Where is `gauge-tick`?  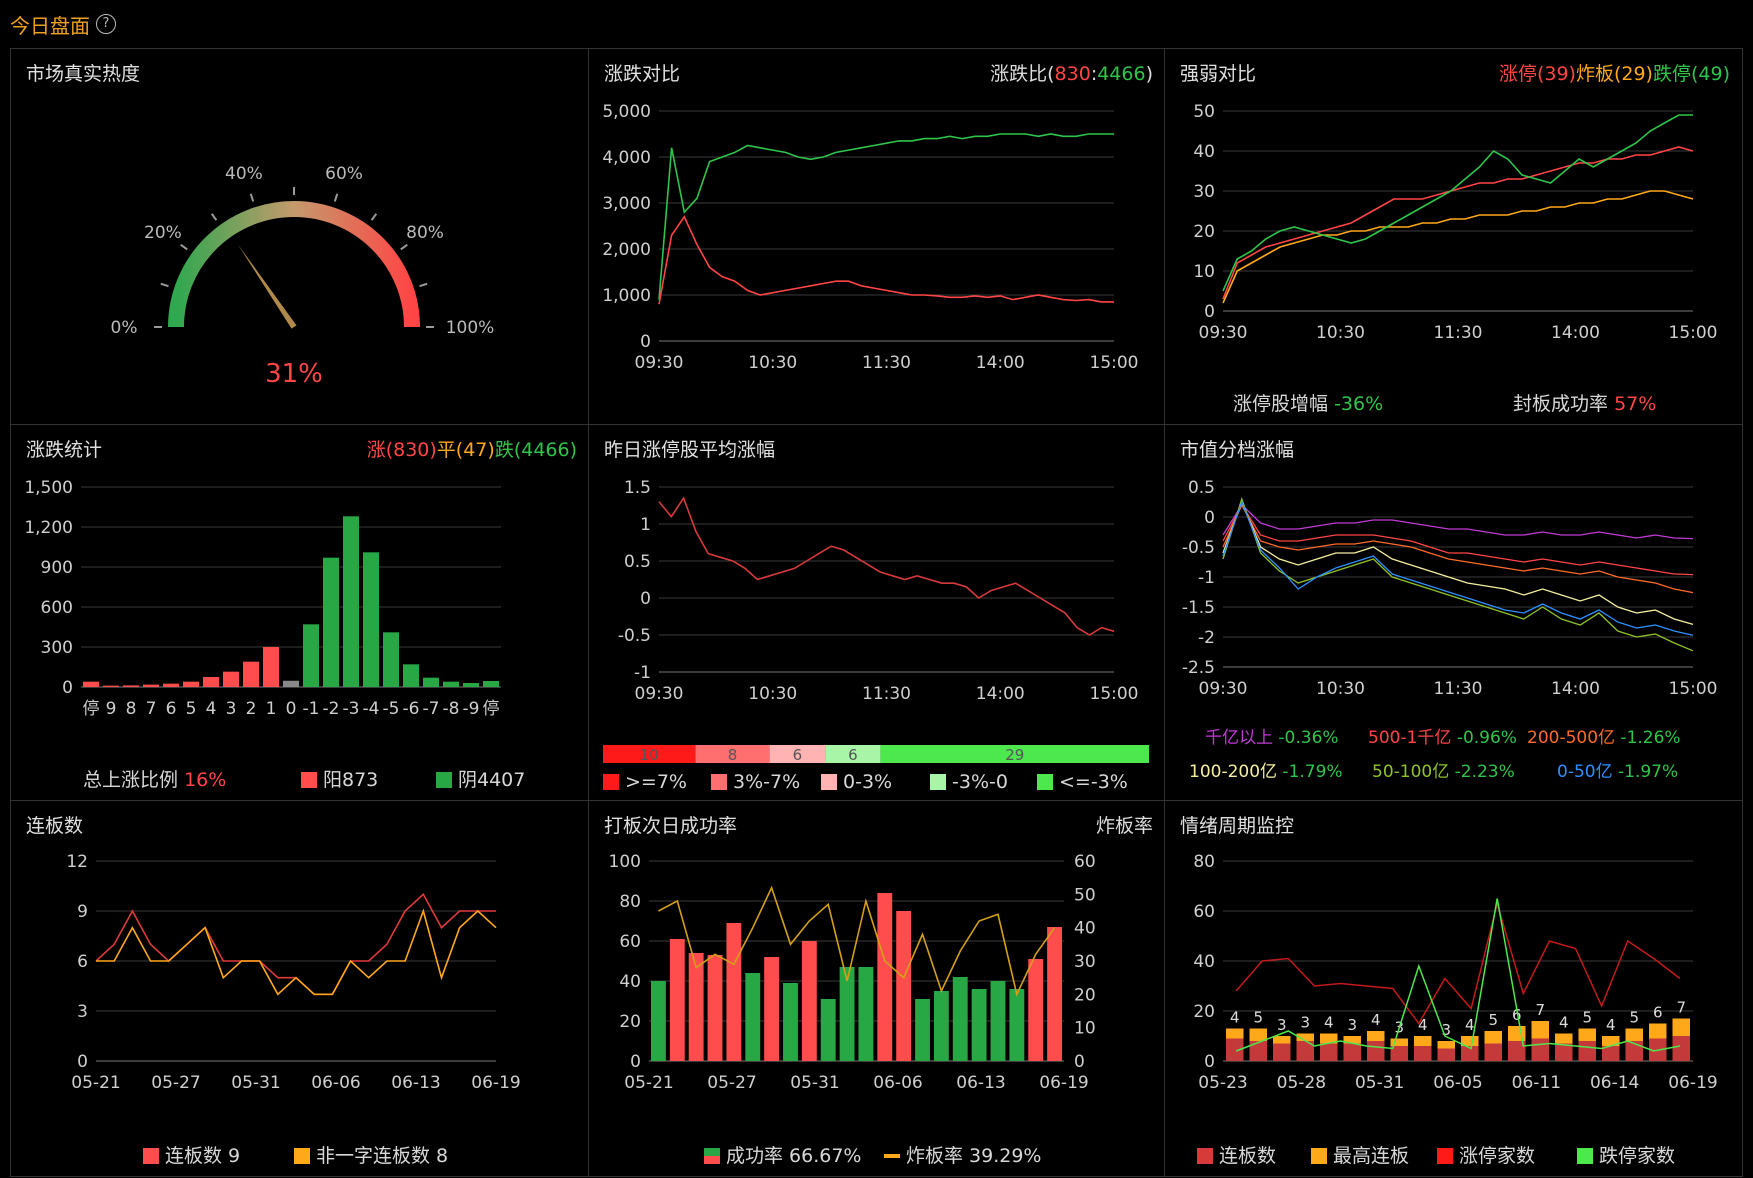
gauge-tick is located at coordinates (164, 285).